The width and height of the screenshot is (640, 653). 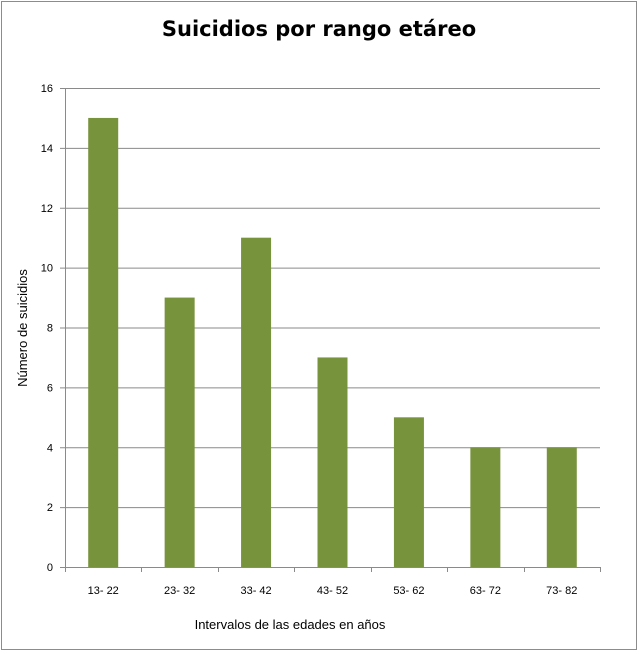 I want to click on x-tick-label: 33- 42, so click(x=255, y=591).